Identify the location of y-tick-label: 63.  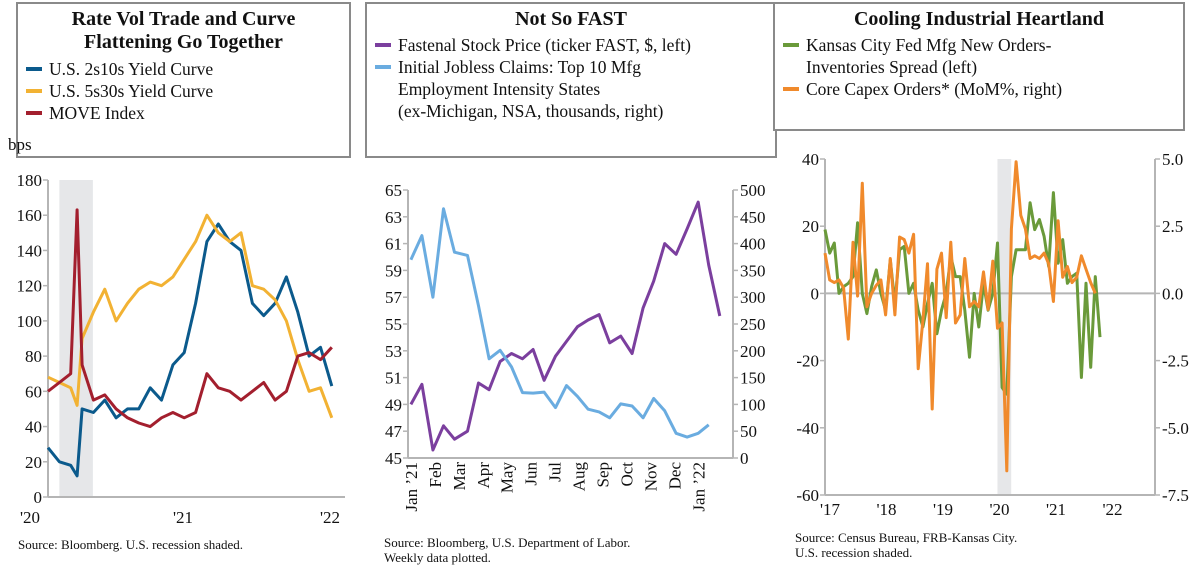
(393, 217).